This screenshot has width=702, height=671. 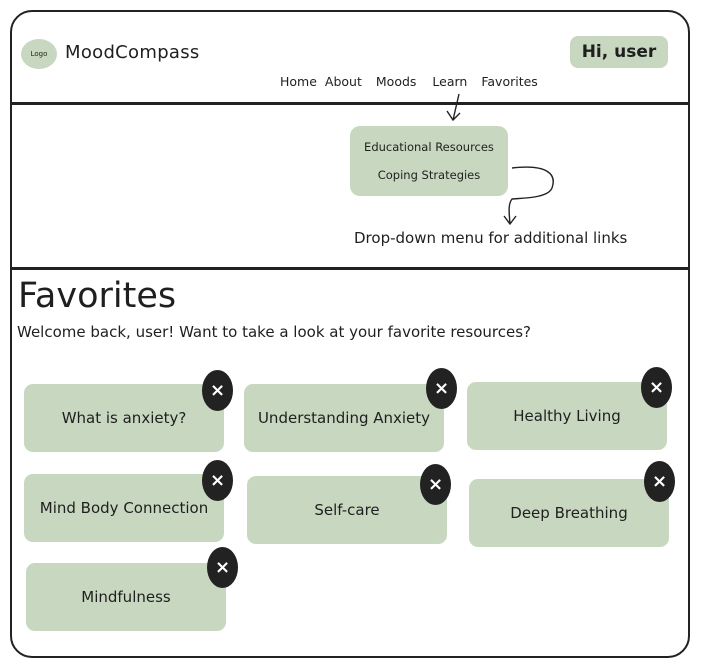 I want to click on favorite-card-healthy-living: Healthy Living, so click(x=567, y=416).